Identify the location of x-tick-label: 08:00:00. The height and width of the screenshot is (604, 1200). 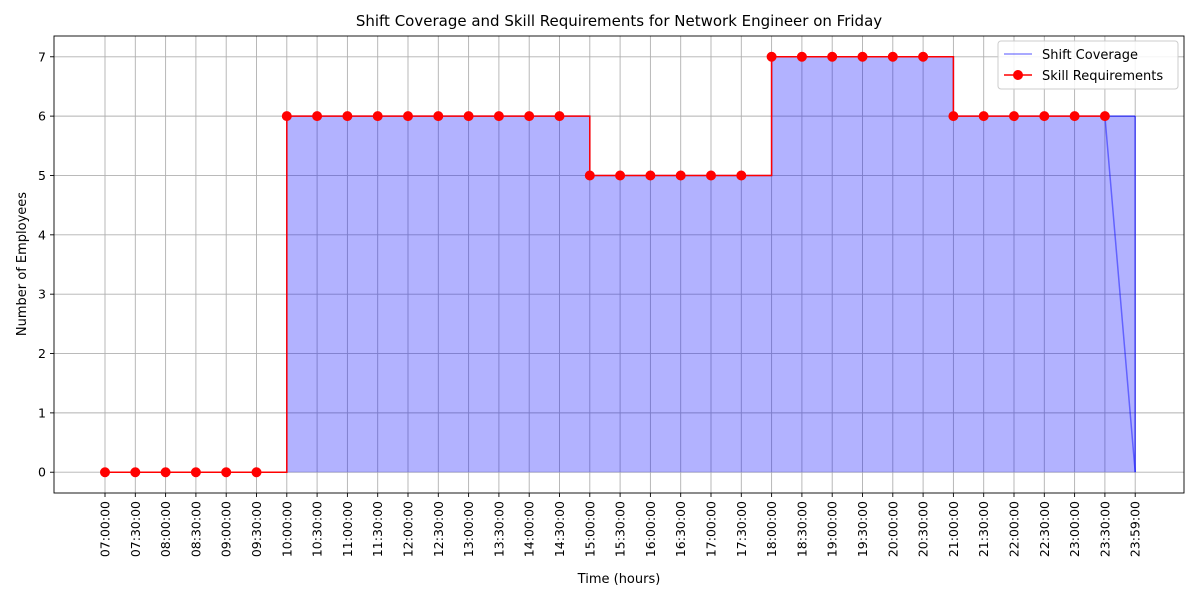
(165, 529).